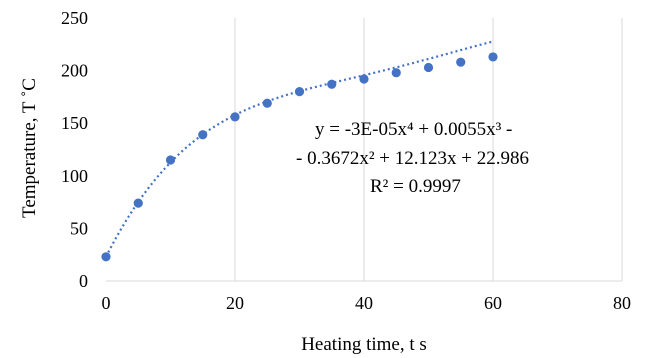 The width and height of the screenshot is (650, 358). What do you see at coordinates (74, 123) in the screenshot?
I see `y-tick-label: 150` at bounding box center [74, 123].